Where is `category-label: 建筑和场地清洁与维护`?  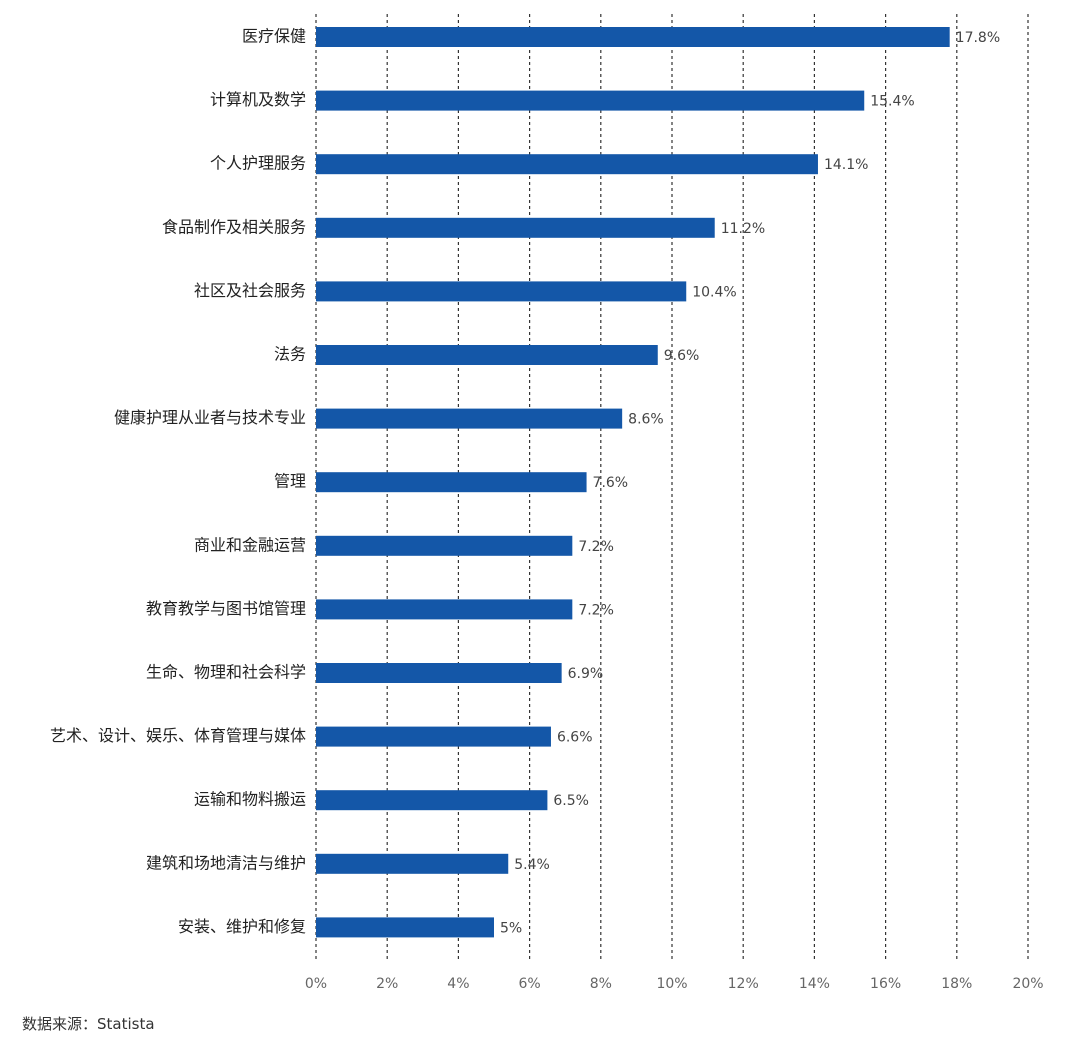
category-label: 建筑和场地清洁与维护 is located at coordinates (226, 862).